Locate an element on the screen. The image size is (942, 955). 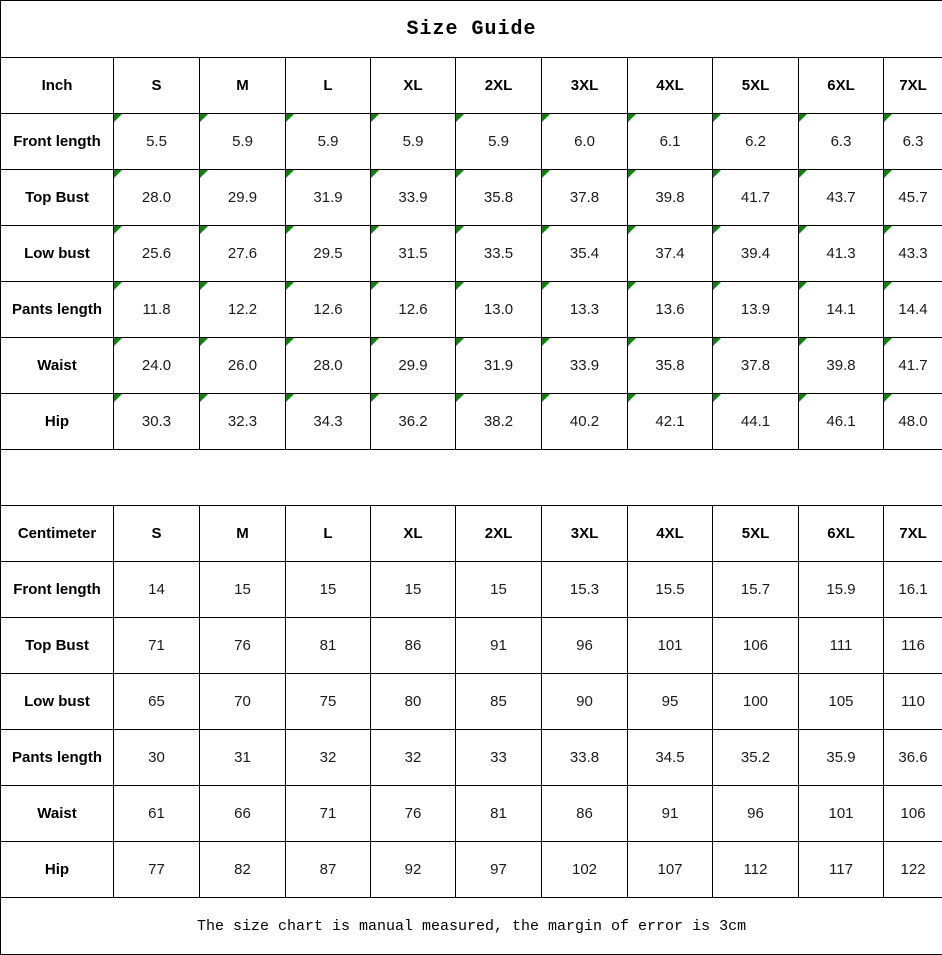
measurement-value-cell: 32.3 is located at coordinates (243, 422).